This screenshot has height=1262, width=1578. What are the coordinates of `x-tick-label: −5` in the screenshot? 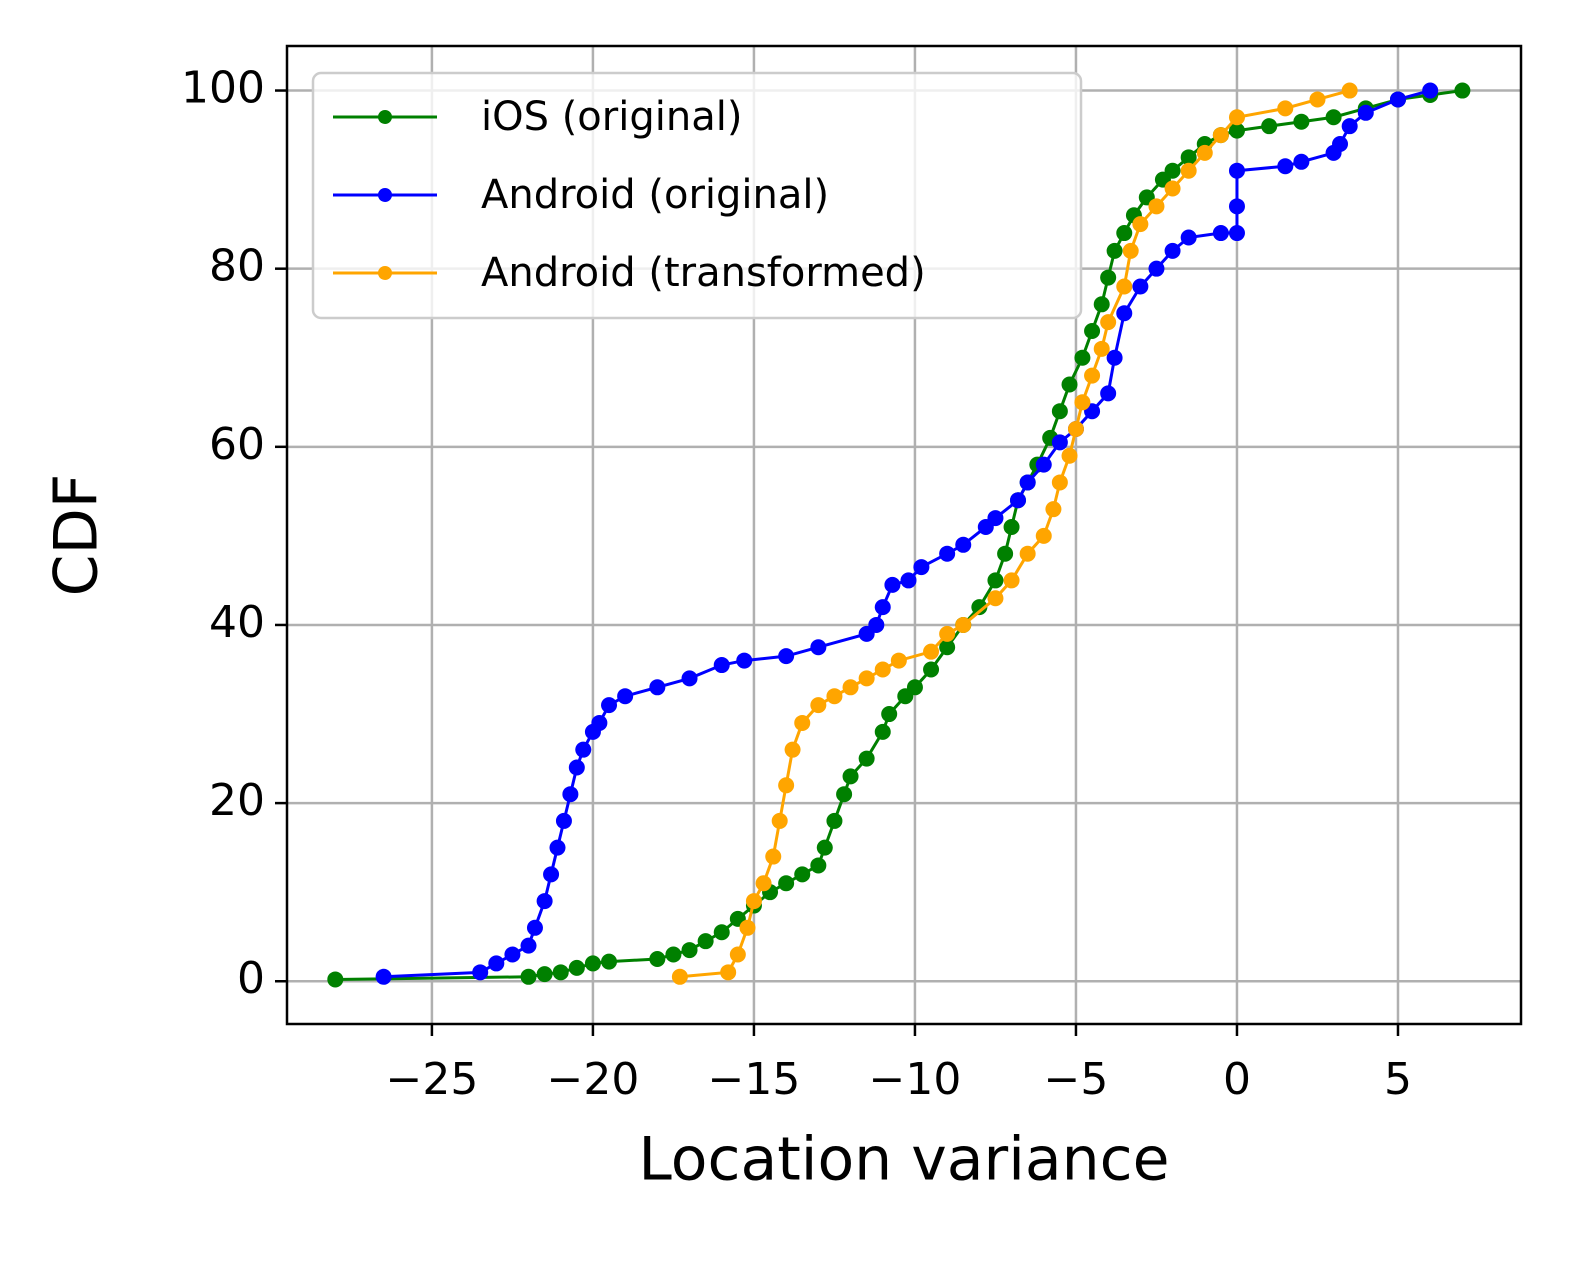 It's located at (1076, 1079).